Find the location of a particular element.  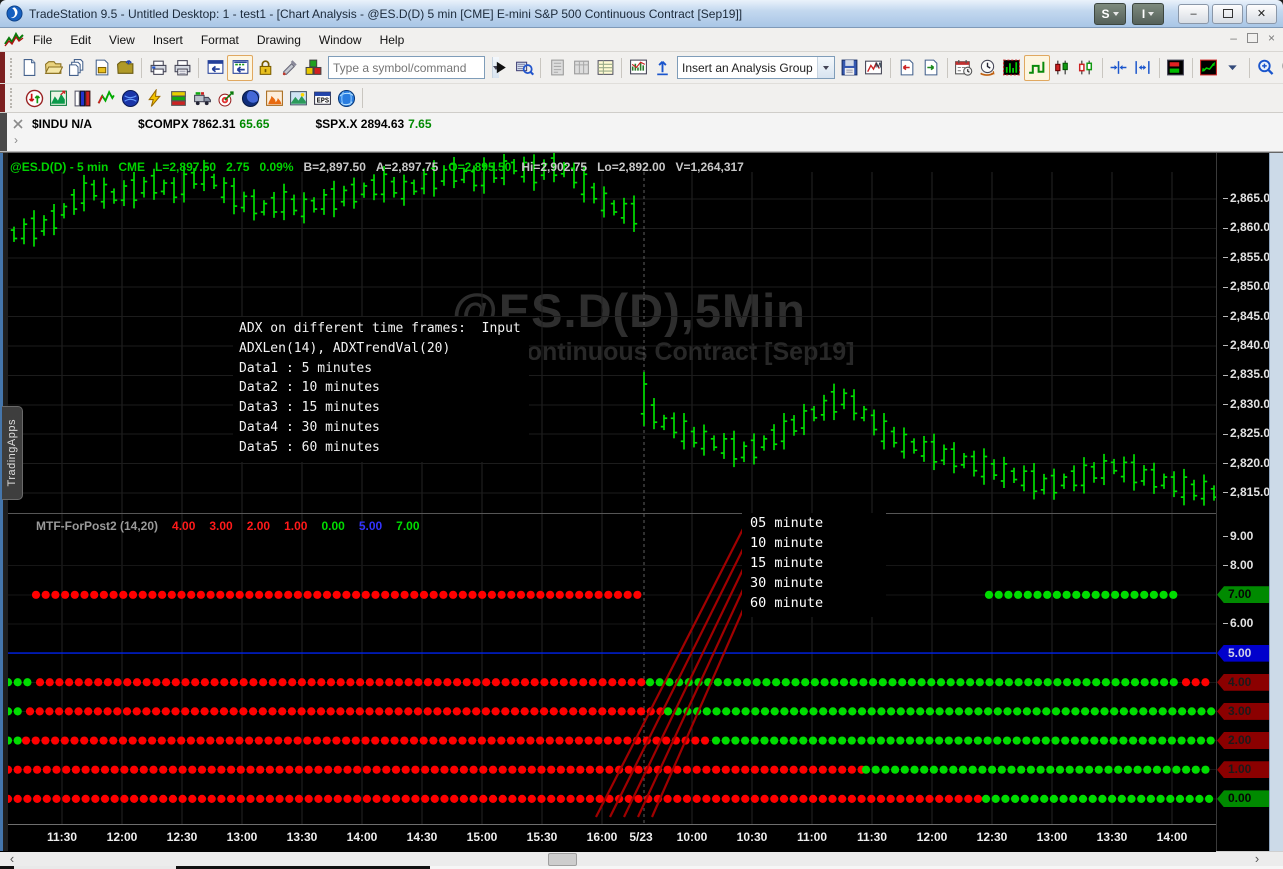

minute-label: 30 minute is located at coordinates (787, 583).